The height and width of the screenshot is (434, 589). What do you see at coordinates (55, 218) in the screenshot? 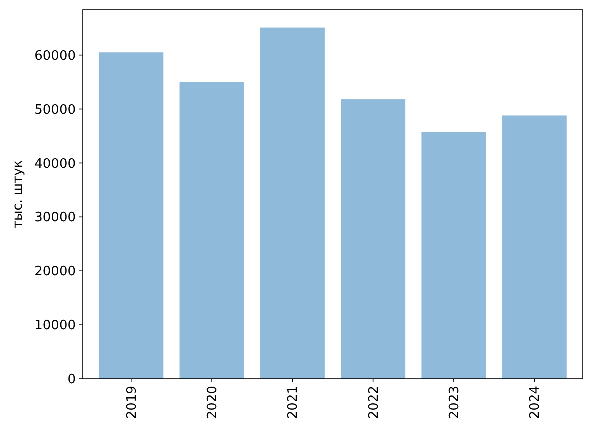
I see `y-tick-label: 30000` at bounding box center [55, 218].